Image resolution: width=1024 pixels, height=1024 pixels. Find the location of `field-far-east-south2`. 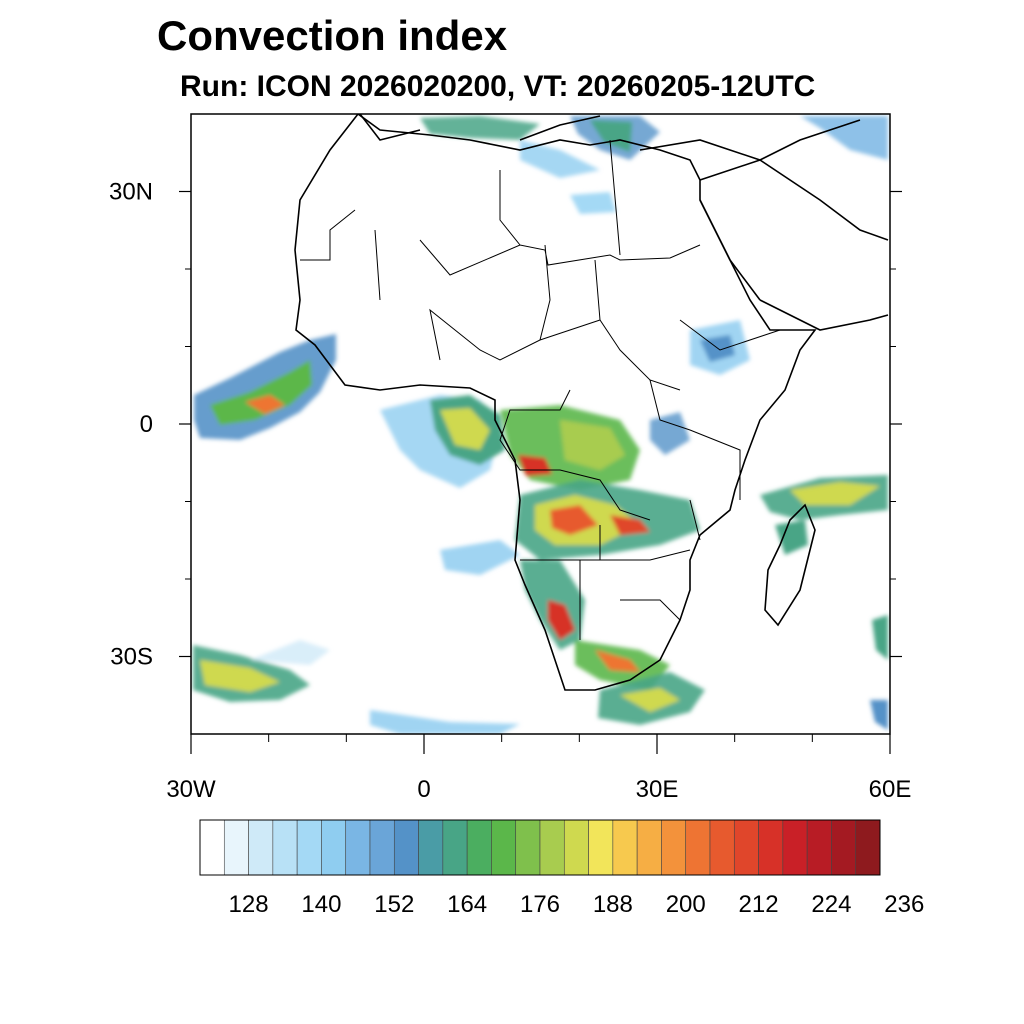

field-far-east-south2 is located at coordinates (879, 715).